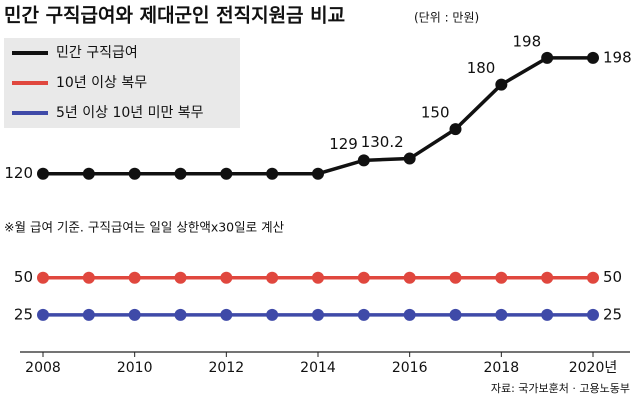 This screenshot has width=640, height=400. What do you see at coordinates (130, 113) in the screenshot?
I see `legend-label: 5년 이상 10년 미만 복무` at bounding box center [130, 113].